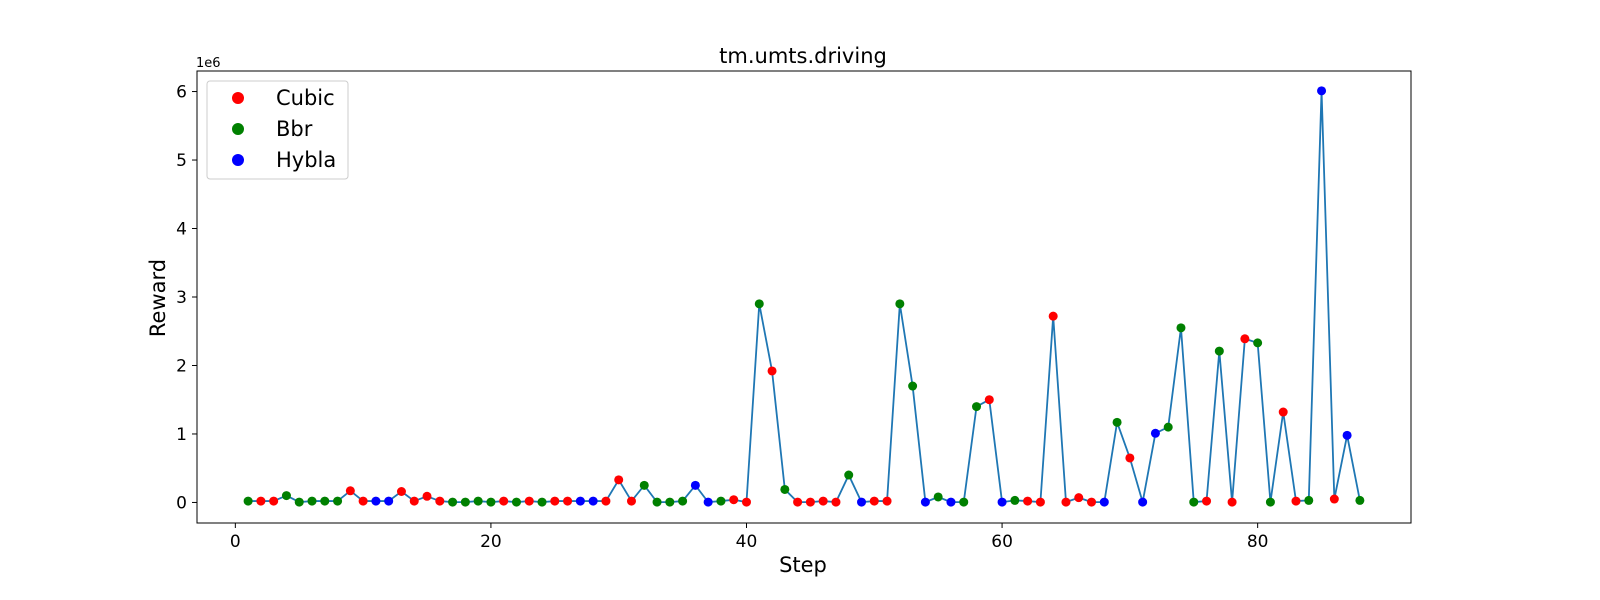 Image resolution: width=1600 pixels, height=600 pixels. What do you see at coordinates (181, 503) in the screenshot?
I see `y-tick-label: 0` at bounding box center [181, 503].